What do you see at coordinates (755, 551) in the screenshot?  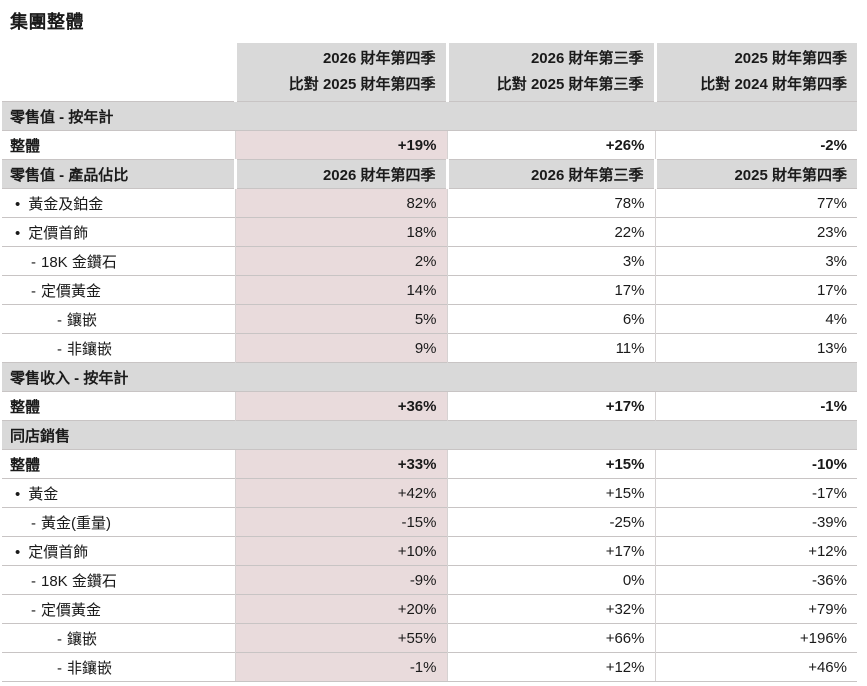 I see `row-value: +12%` at bounding box center [755, 551].